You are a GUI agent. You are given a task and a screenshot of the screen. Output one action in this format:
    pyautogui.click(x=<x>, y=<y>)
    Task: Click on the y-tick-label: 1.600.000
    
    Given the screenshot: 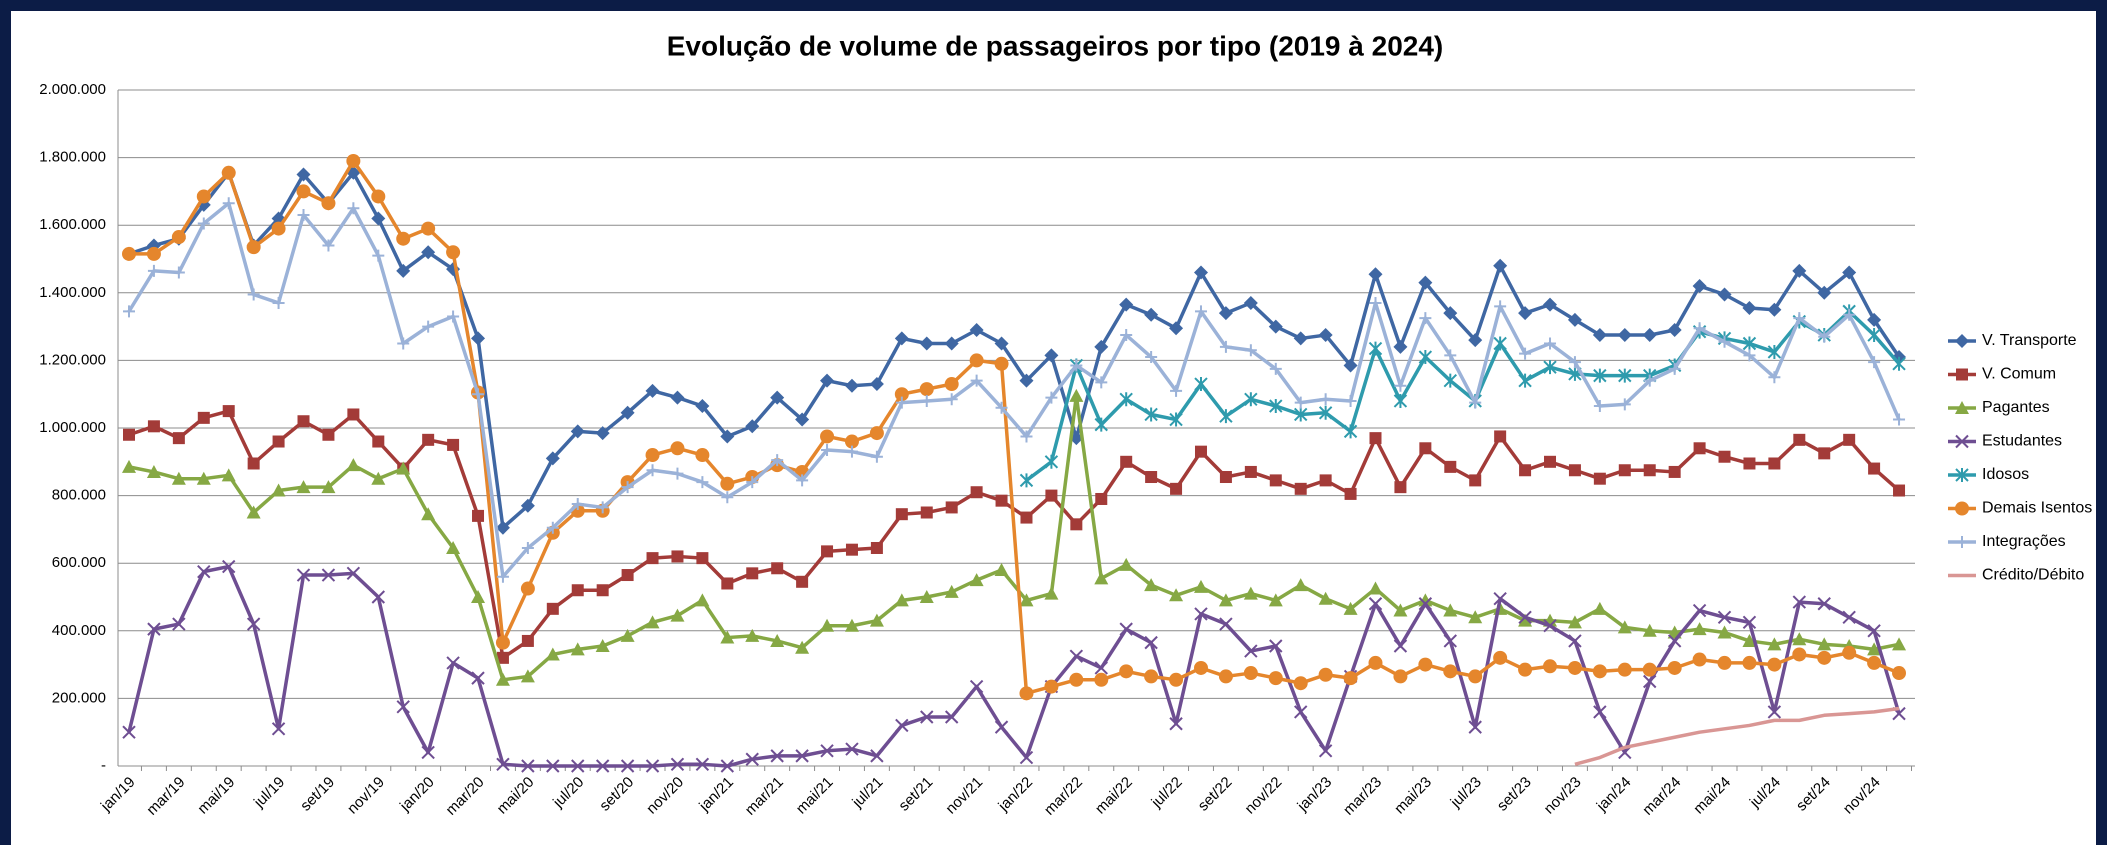 What is the action you would take?
    pyautogui.click(x=72, y=224)
    